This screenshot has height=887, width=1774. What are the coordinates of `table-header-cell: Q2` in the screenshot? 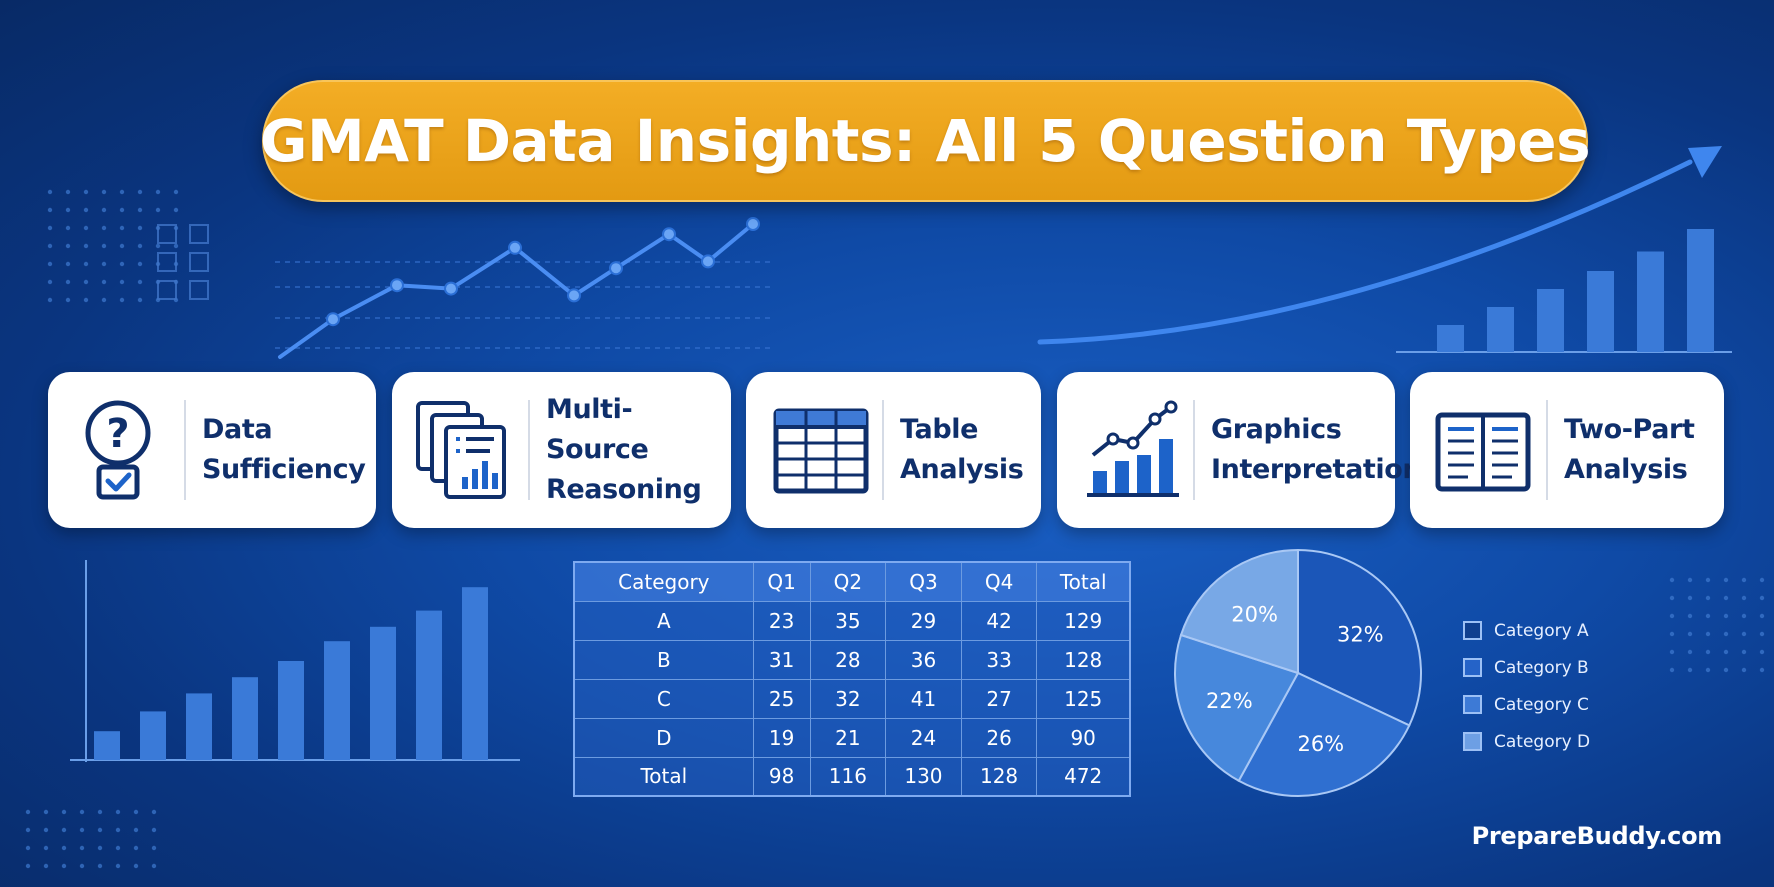 It's located at (848, 581).